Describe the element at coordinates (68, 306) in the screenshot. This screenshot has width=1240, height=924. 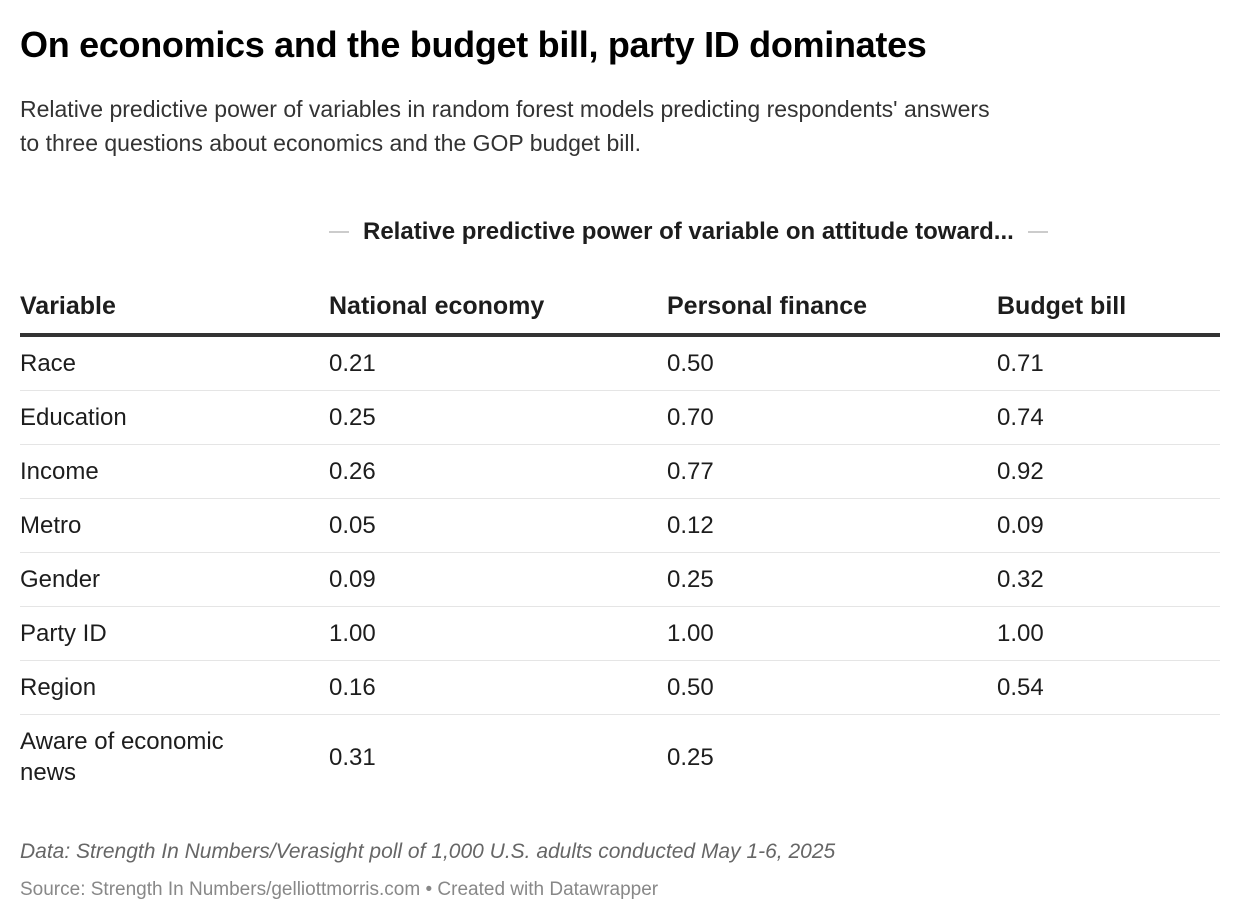
I see `column-header-variable: Variable` at that location.